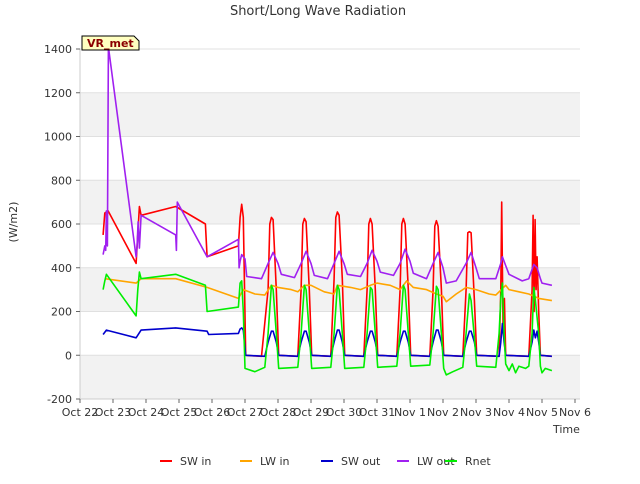 The width and height of the screenshot is (640, 484). I want to click on legend-label: LW out, so click(436, 461).